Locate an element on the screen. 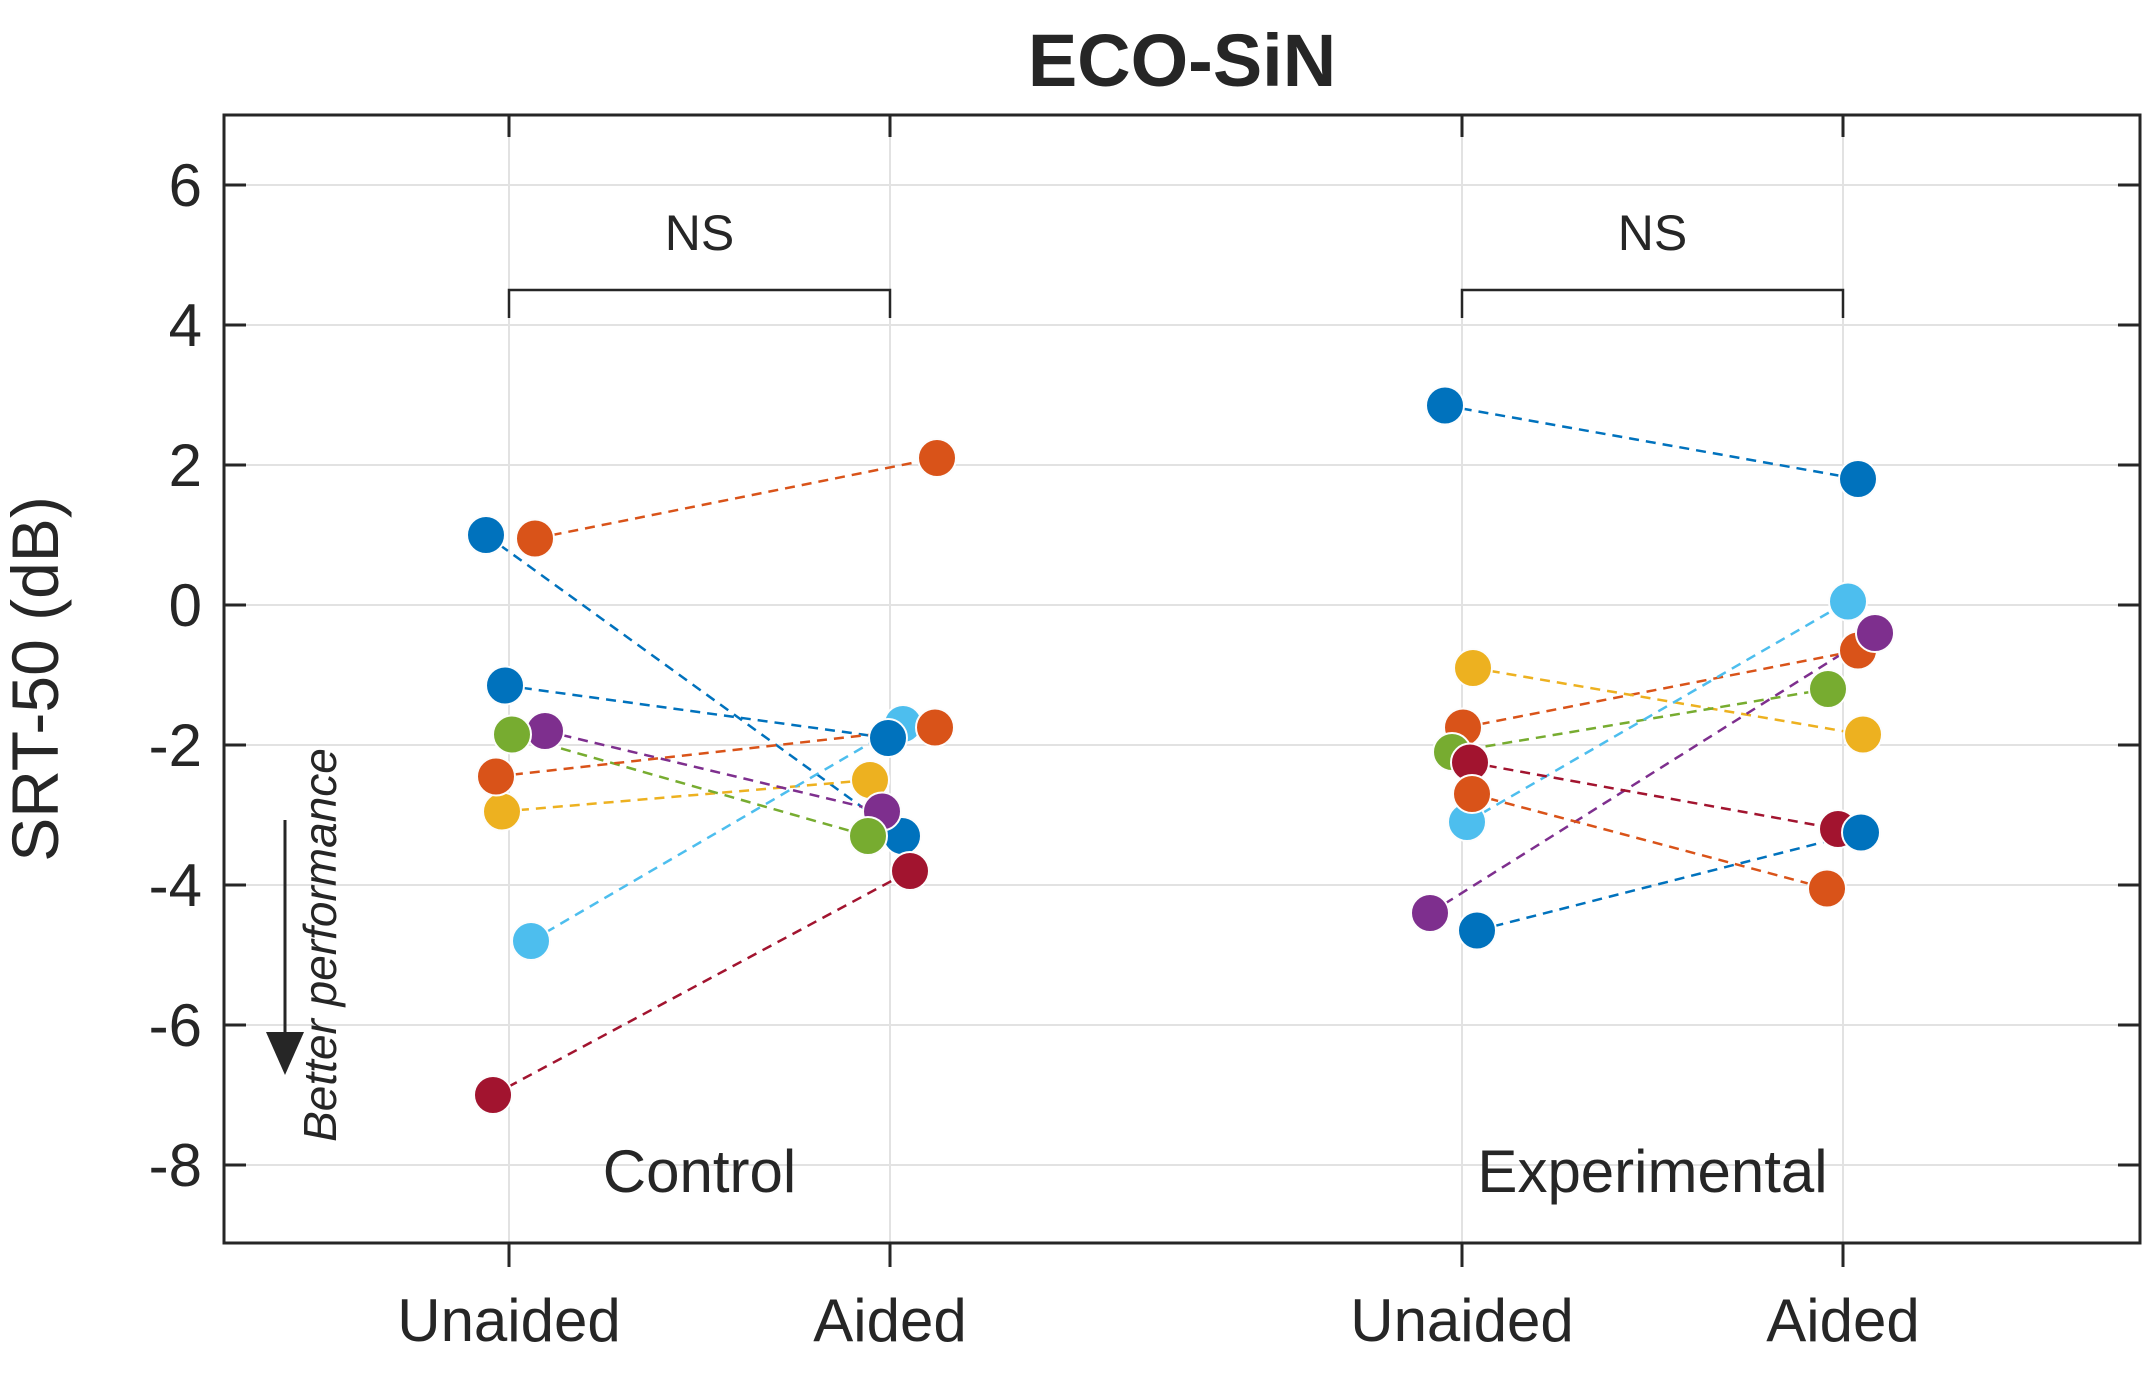 This screenshot has height=1386, width=2155. y-tick-label: -8 is located at coordinates (175, 1165).